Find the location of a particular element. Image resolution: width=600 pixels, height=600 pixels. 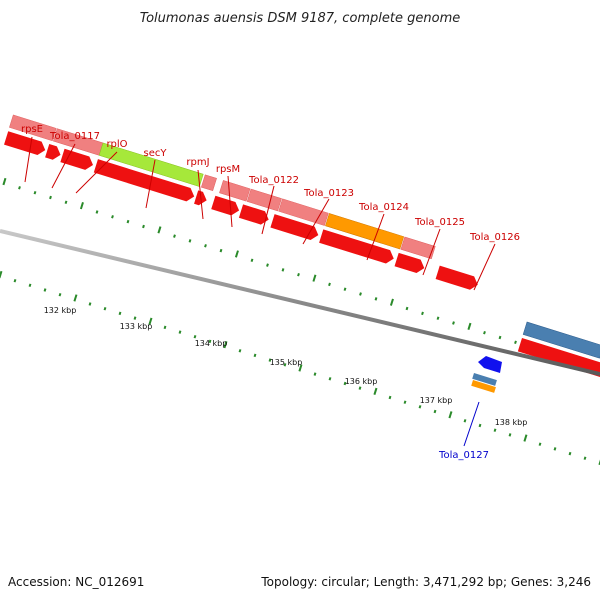

gene-label-rplO: rplO is located at coordinates (116, 144).